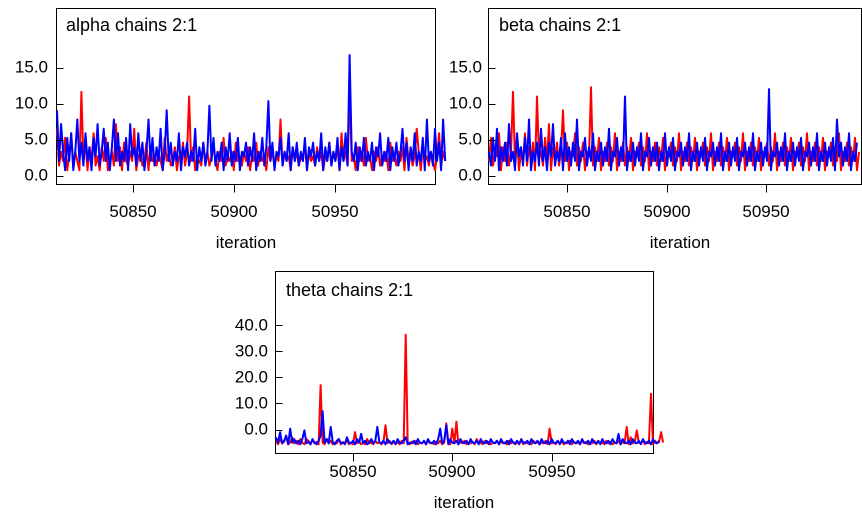  I want to click on alpha-trace-line-blue, so click(251, 113).